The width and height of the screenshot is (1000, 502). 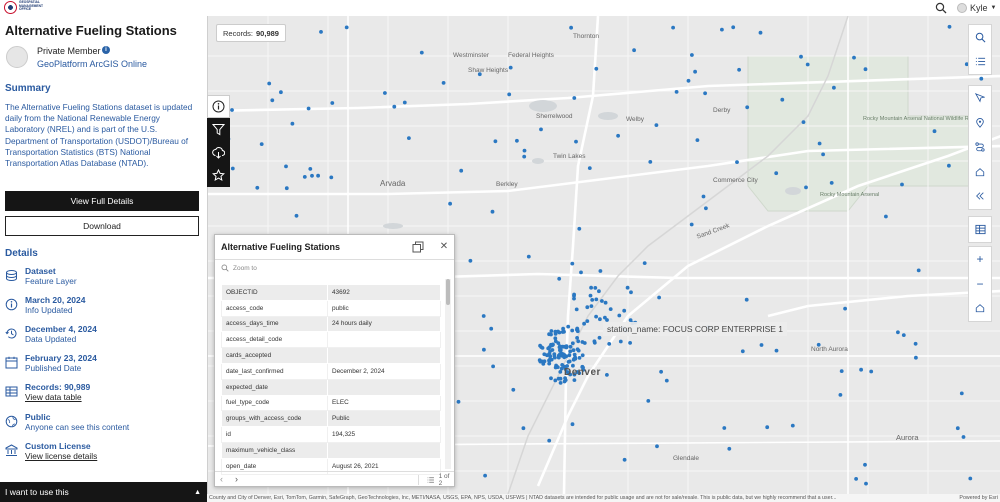 What do you see at coordinates (980, 308) in the screenshot?
I see `home-button` at bounding box center [980, 308].